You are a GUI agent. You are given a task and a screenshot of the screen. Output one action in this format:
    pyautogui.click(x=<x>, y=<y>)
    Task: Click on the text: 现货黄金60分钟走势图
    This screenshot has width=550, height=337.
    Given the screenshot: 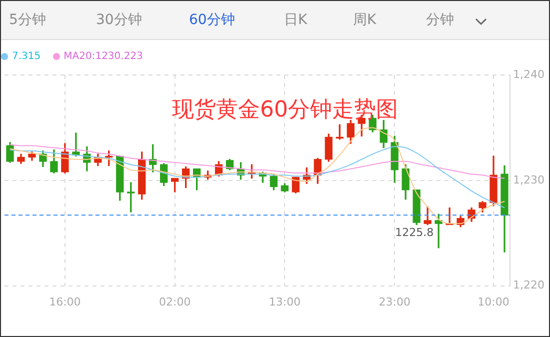 What is the action you would take?
    pyautogui.click(x=285, y=110)
    